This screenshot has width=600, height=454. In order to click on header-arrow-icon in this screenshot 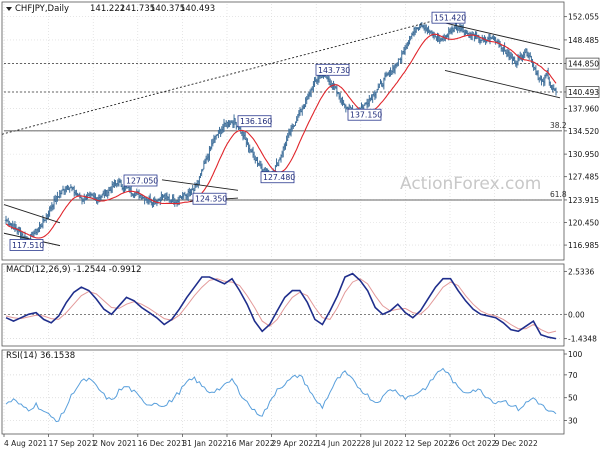, I will do `click(9, 9)`.